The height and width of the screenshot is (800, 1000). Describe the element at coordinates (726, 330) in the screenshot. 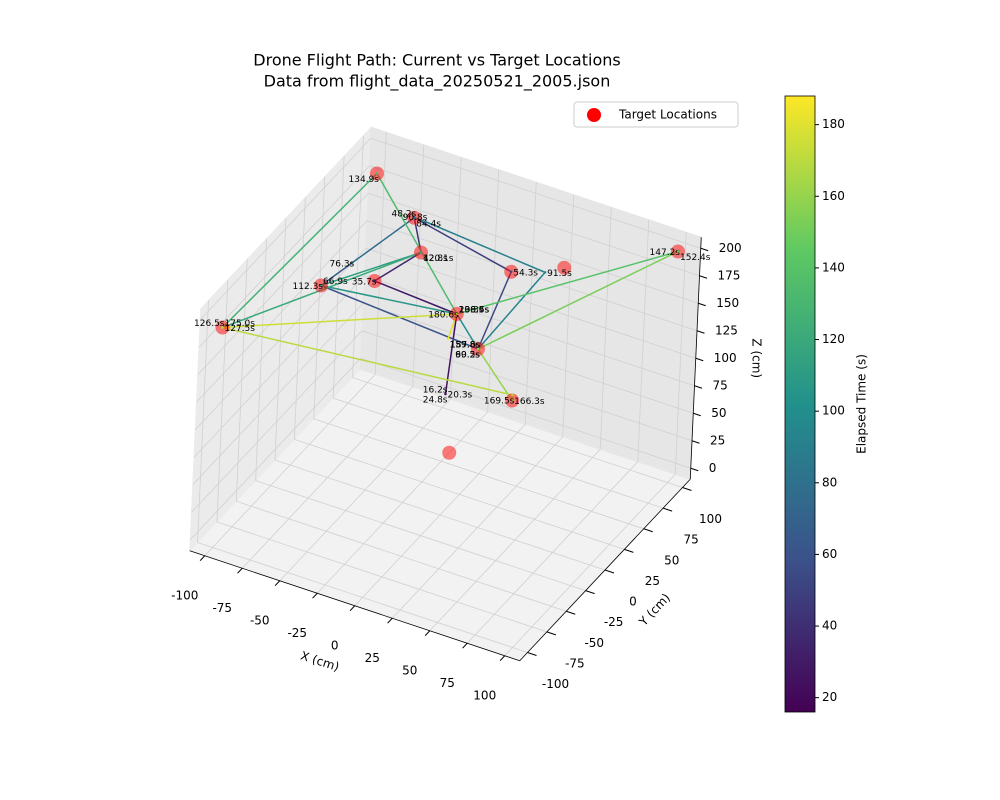

I see `z-tick-label: 125` at that location.